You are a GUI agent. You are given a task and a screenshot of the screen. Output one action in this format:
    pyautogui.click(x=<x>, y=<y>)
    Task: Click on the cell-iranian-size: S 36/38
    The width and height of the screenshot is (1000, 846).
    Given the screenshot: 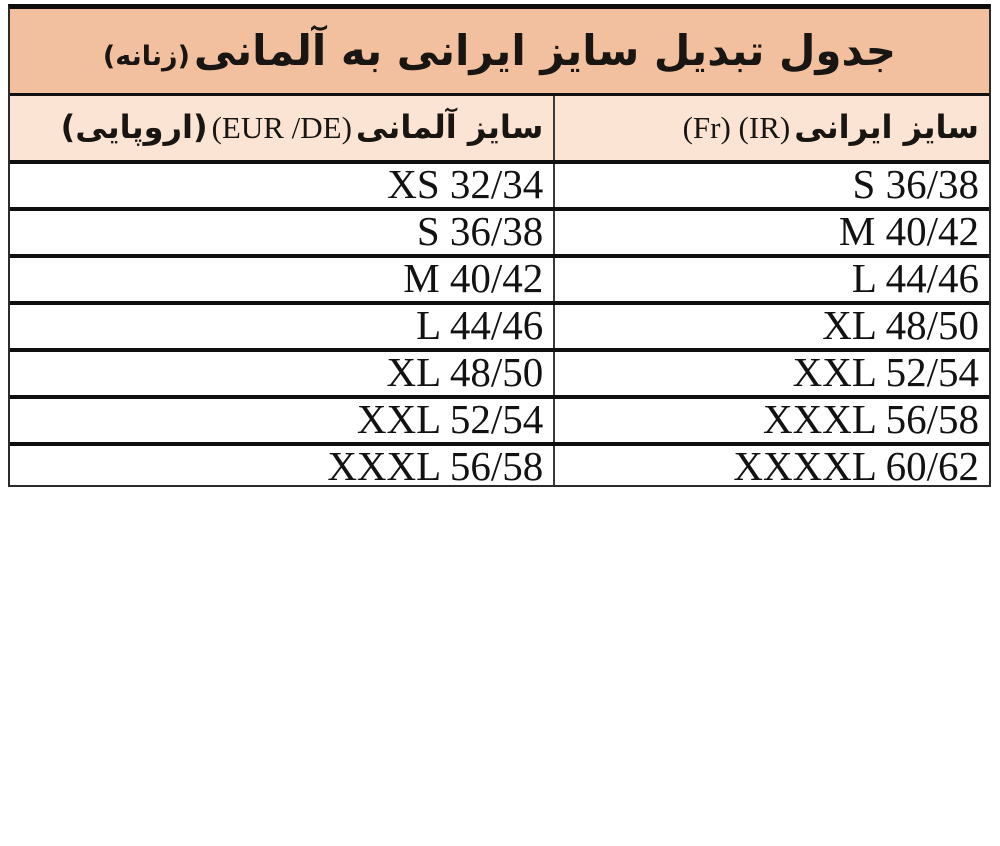 What is the action you would take?
    pyautogui.click(x=915, y=185)
    